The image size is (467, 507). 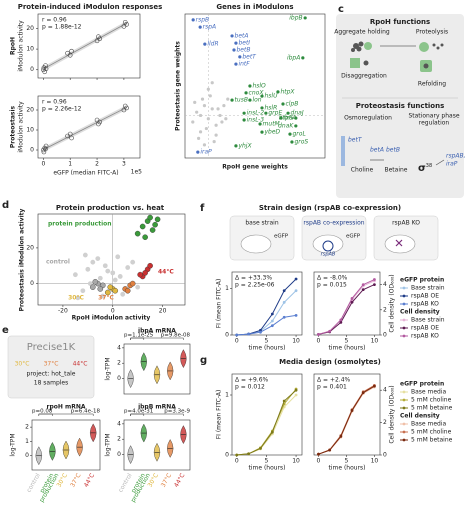 I want to click on condition-label: 44°C, so click(x=80, y=364).